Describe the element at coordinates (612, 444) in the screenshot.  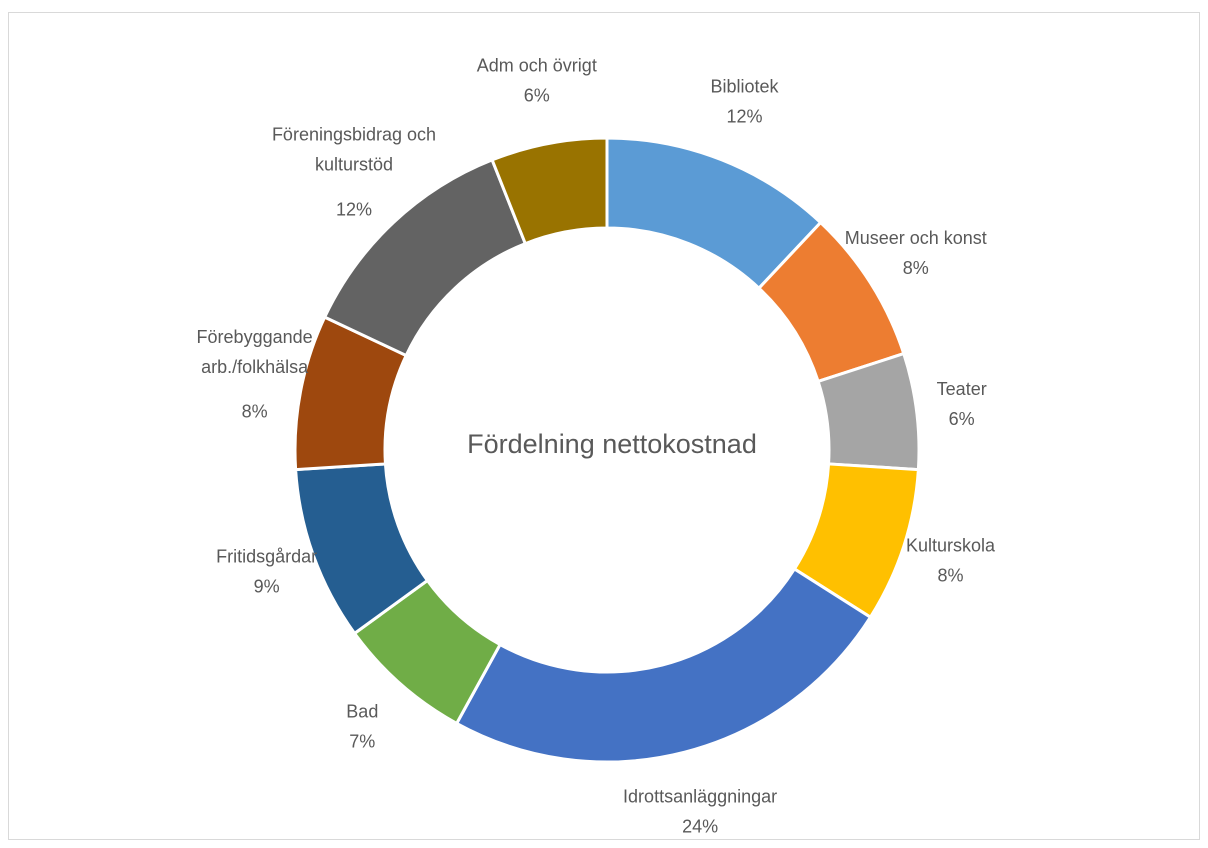
I see `chart-title: Fördelning nettokostnad` at that location.